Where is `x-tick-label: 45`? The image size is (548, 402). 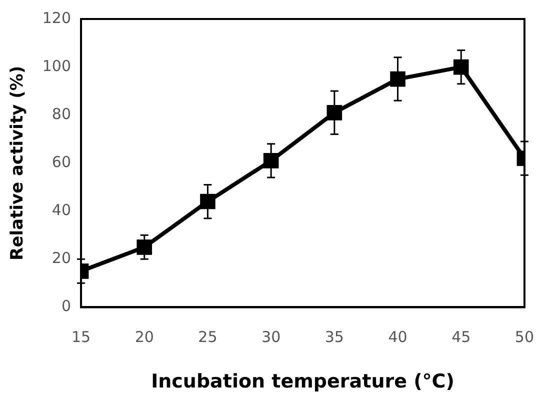 x-tick-label: 45 is located at coordinates (461, 337).